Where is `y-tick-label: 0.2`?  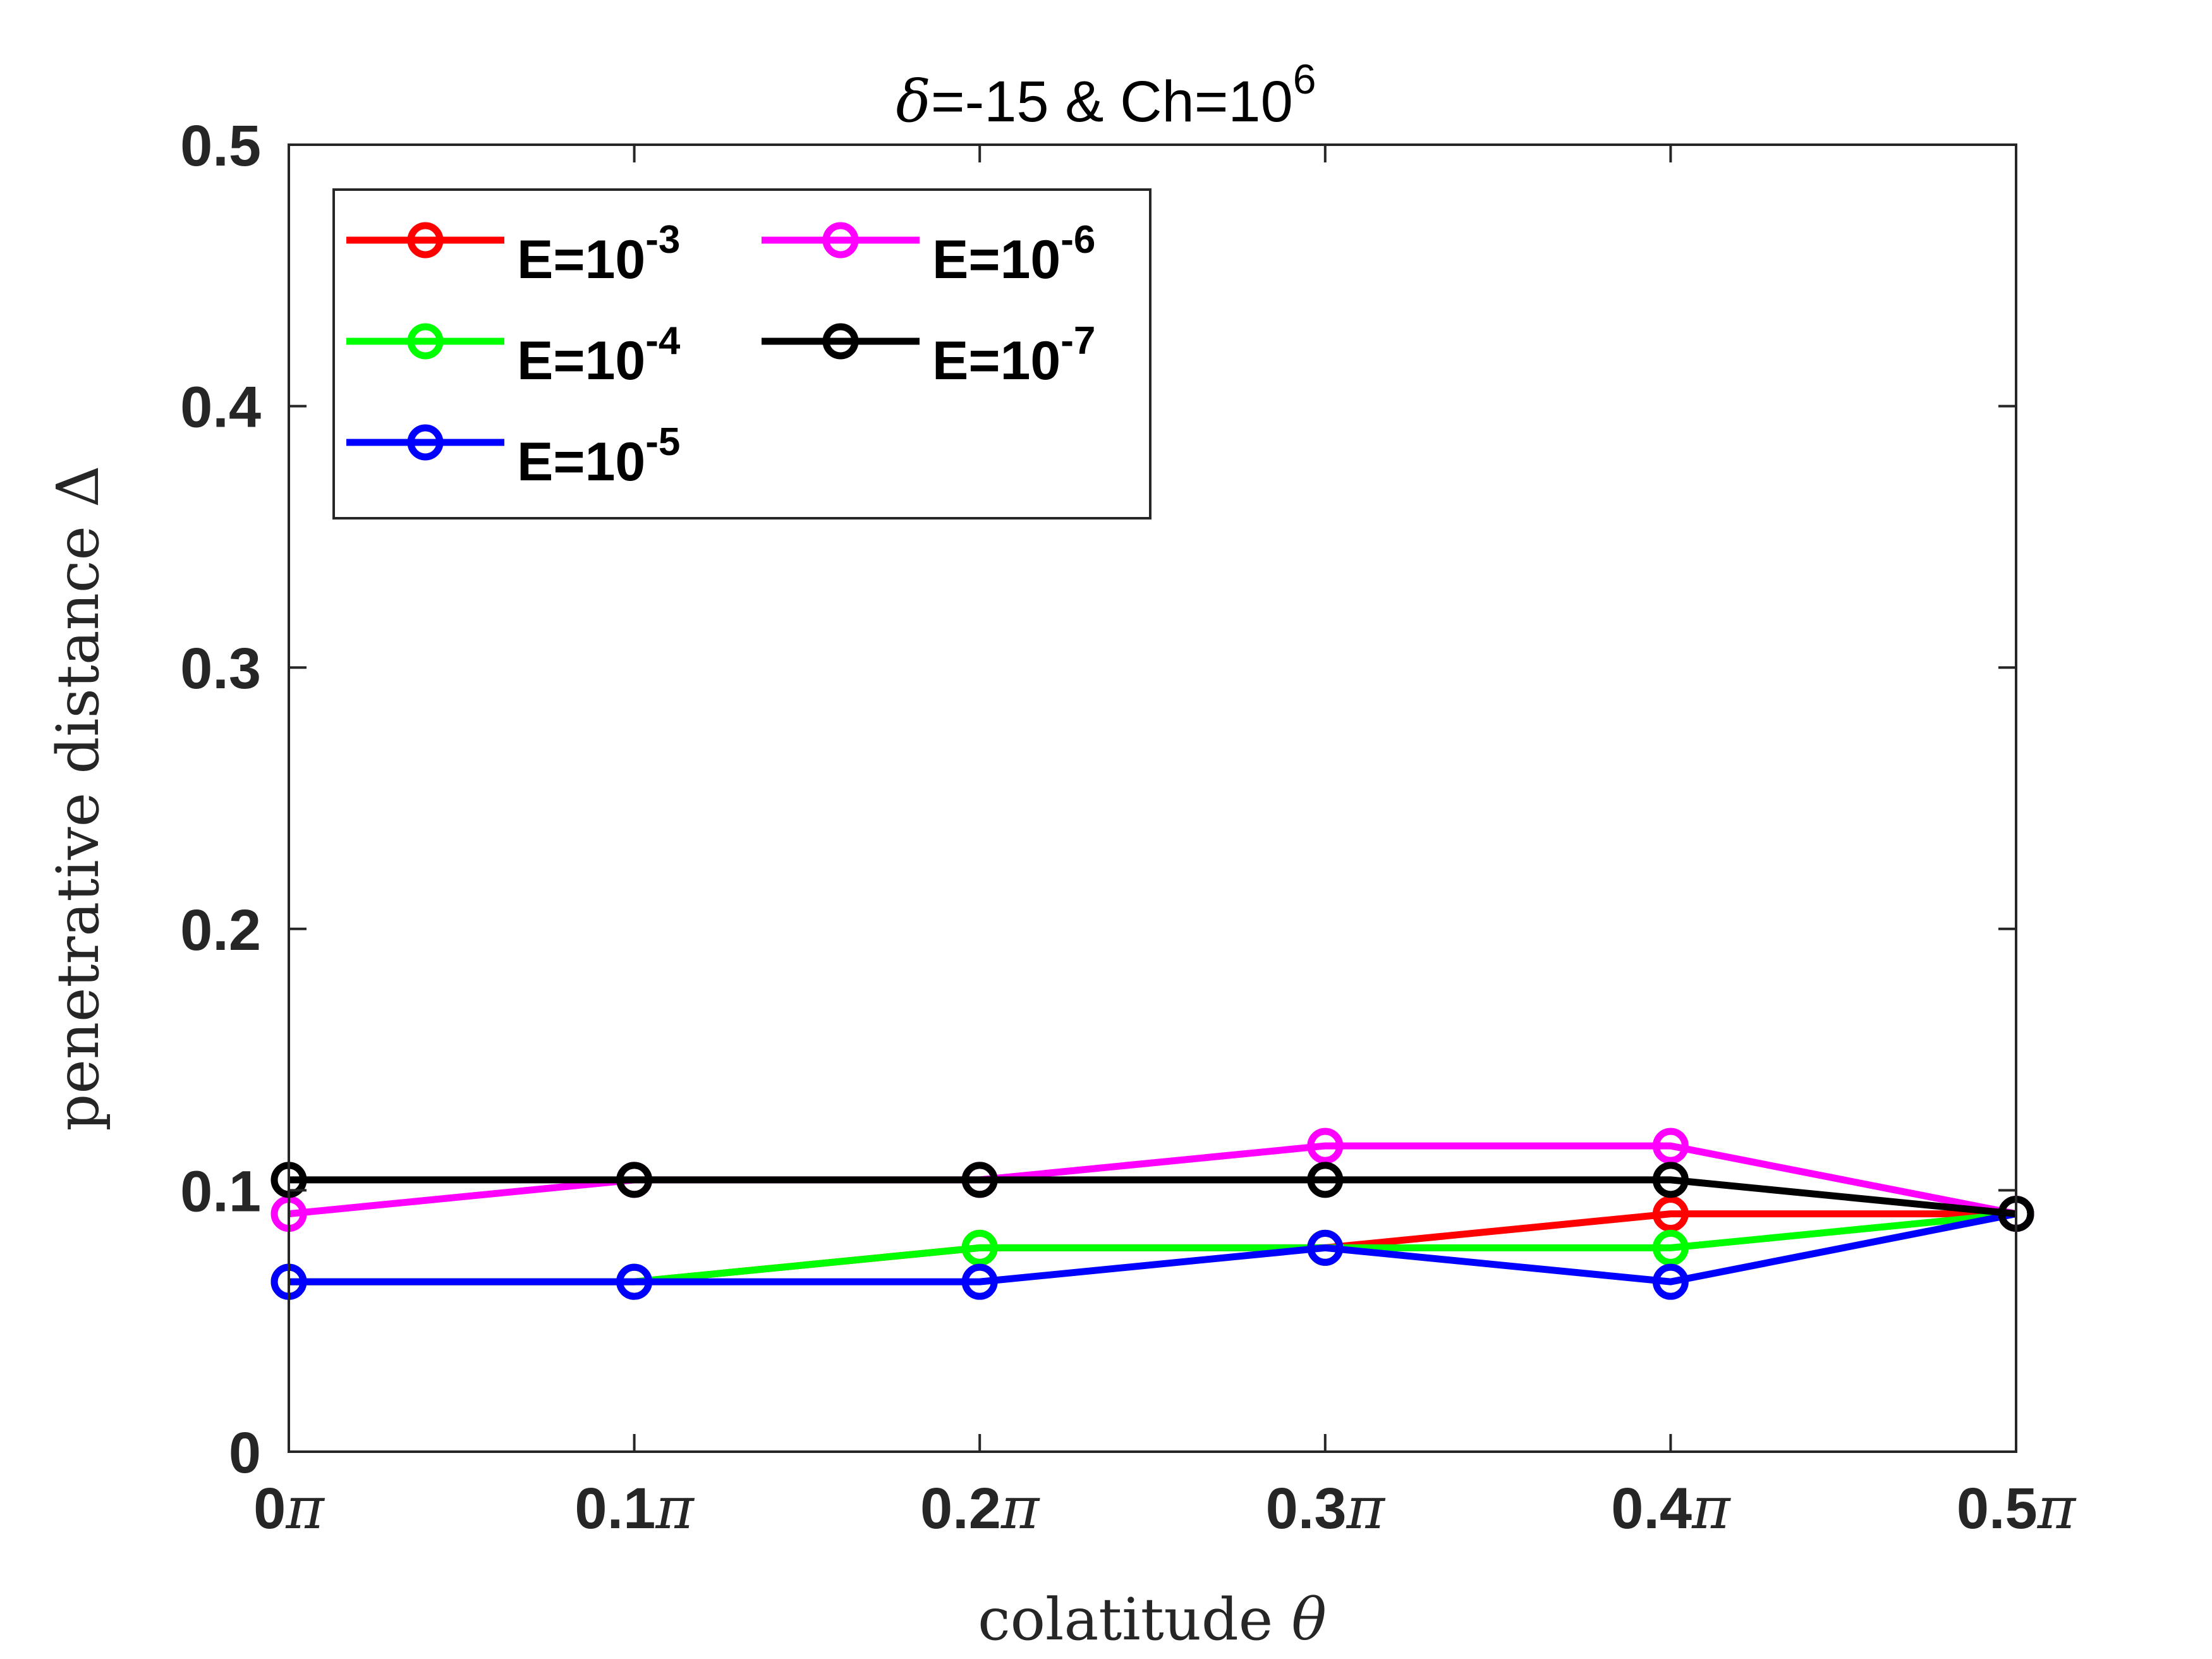 y-tick-label: 0.2 is located at coordinates (221, 930).